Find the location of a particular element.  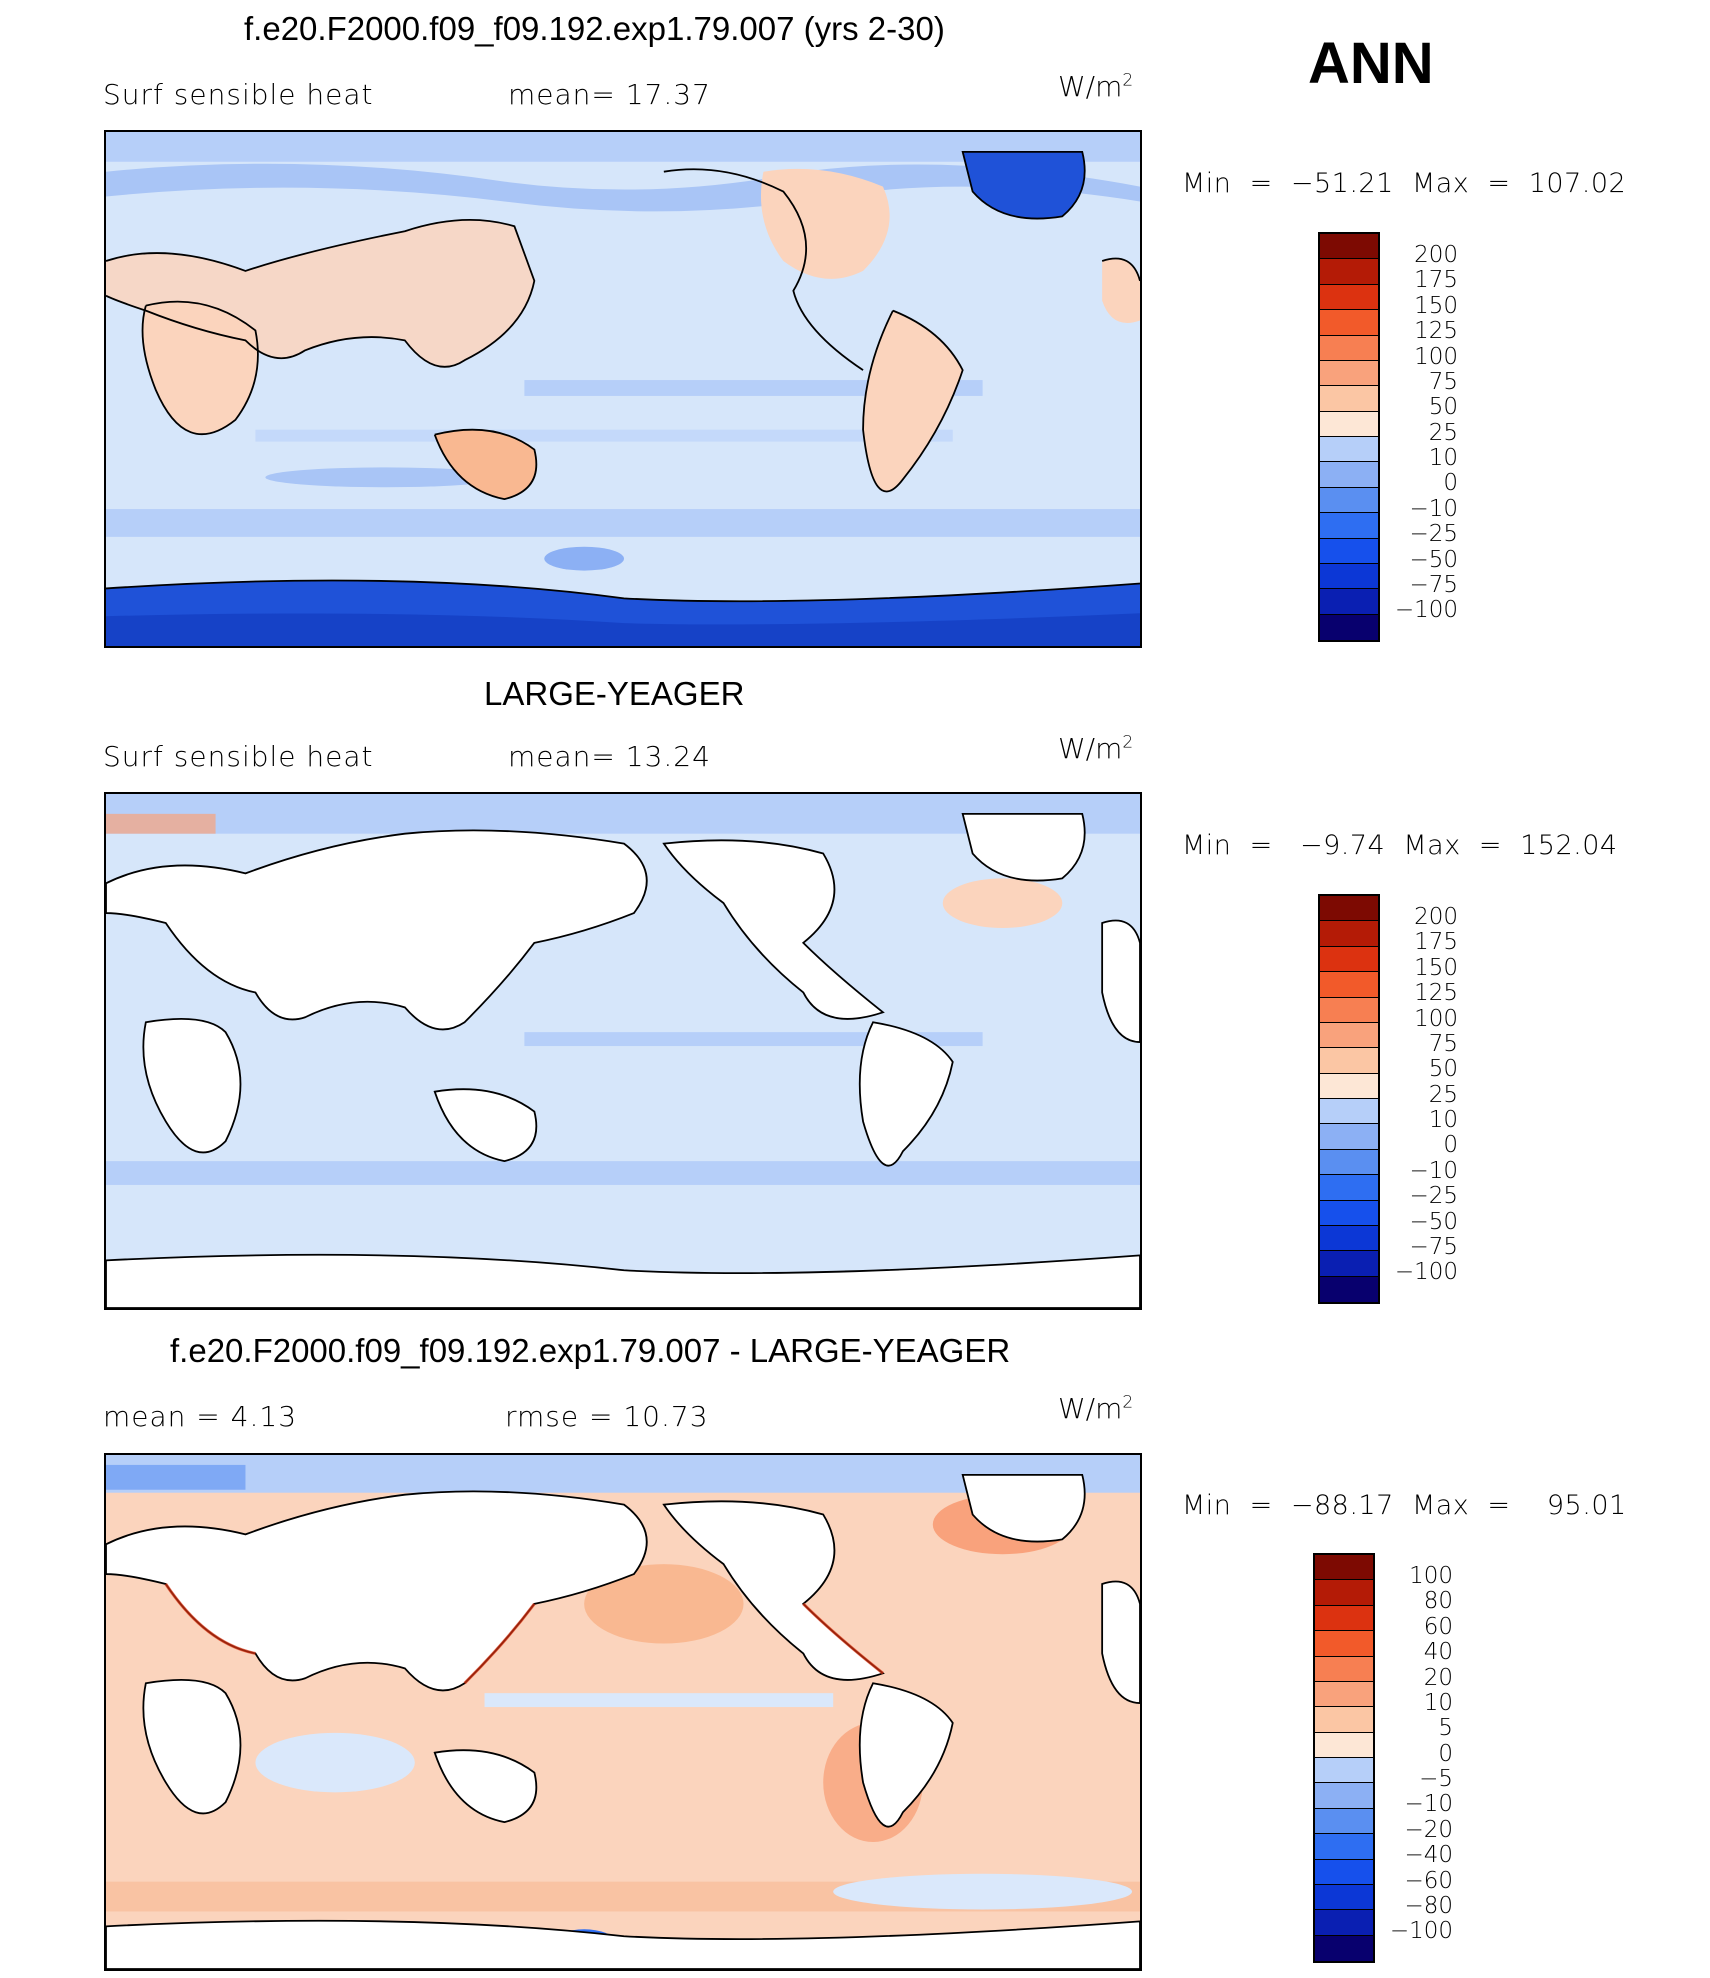

colorbar-tick-label: 125 is located at coordinates (1436, 993).